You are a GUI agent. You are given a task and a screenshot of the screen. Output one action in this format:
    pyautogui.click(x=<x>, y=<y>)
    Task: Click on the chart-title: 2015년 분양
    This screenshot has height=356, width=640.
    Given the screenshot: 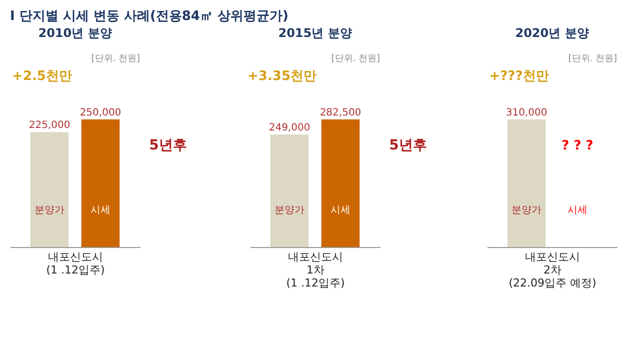 What is the action you would take?
    pyautogui.click(x=315, y=33)
    